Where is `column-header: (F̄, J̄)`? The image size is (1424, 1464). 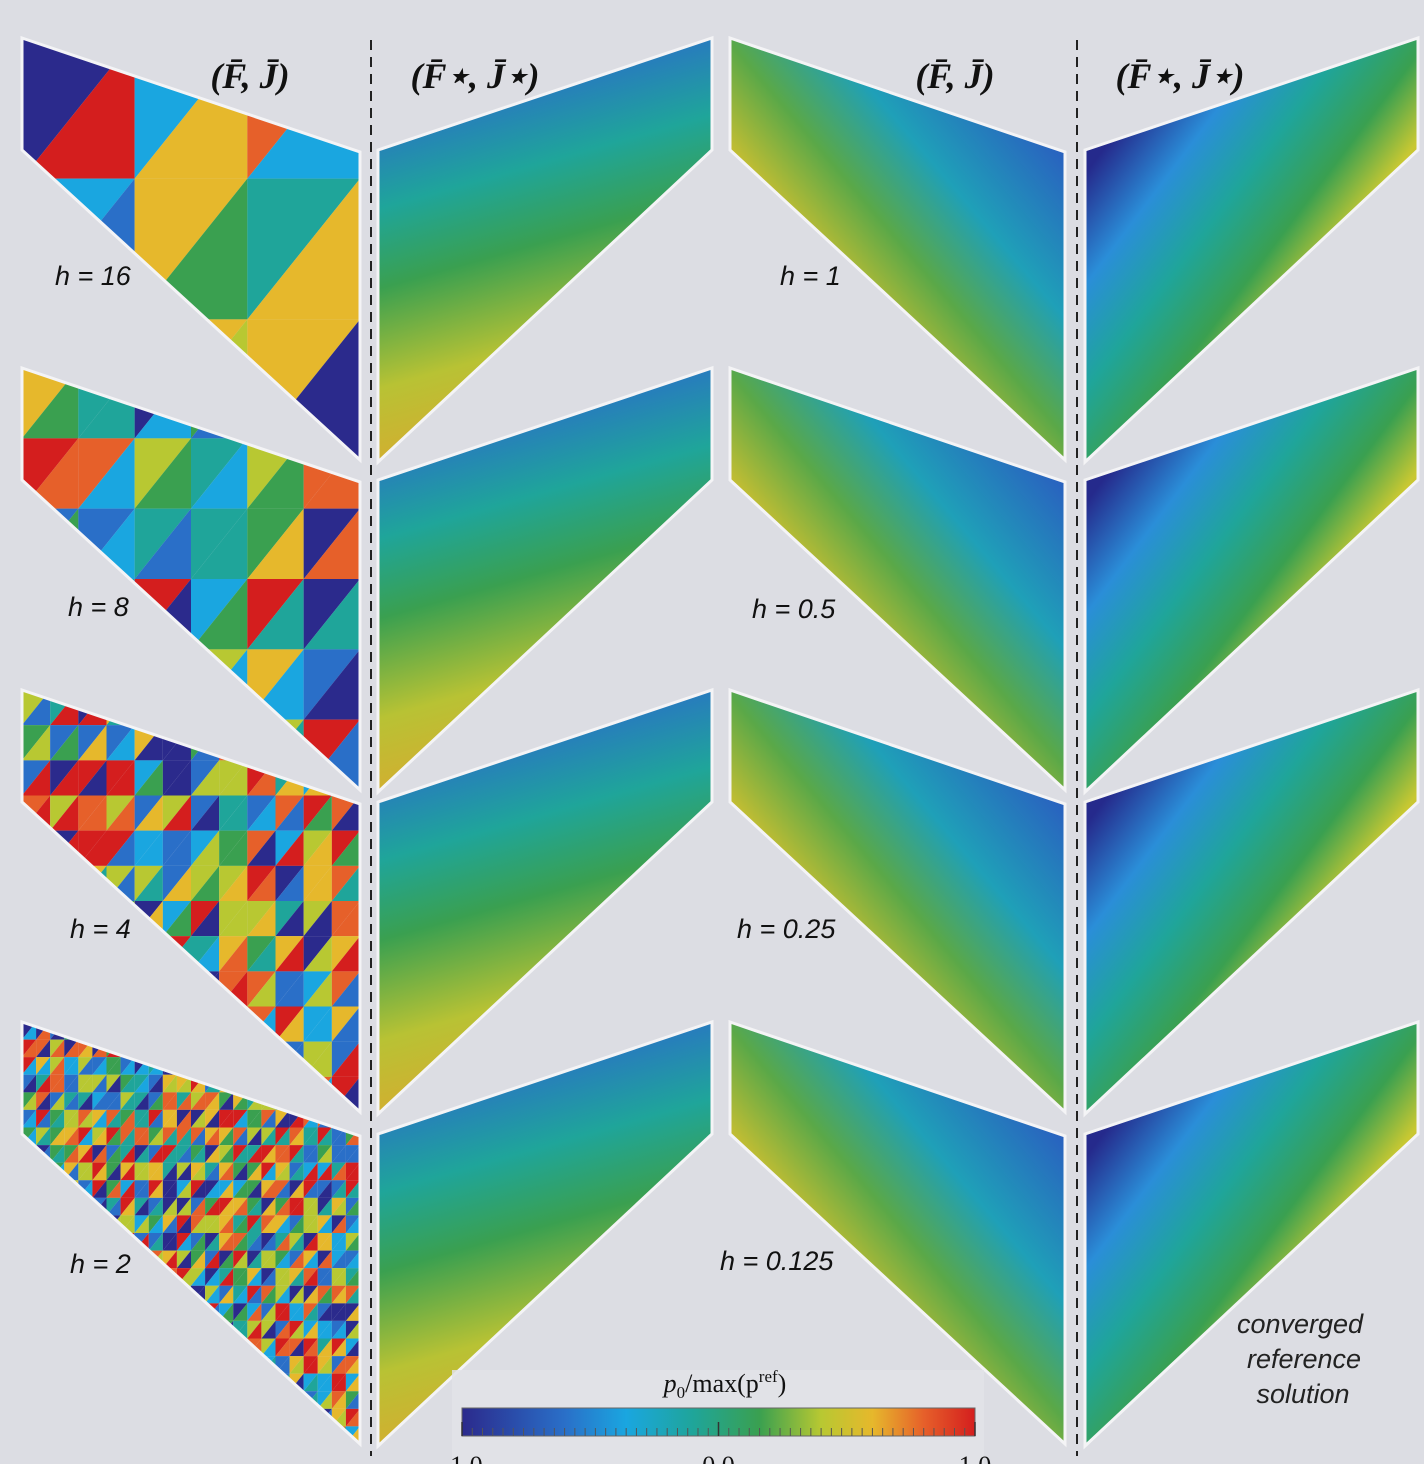 column-header: (F̄, J̄) is located at coordinates (249, 76).